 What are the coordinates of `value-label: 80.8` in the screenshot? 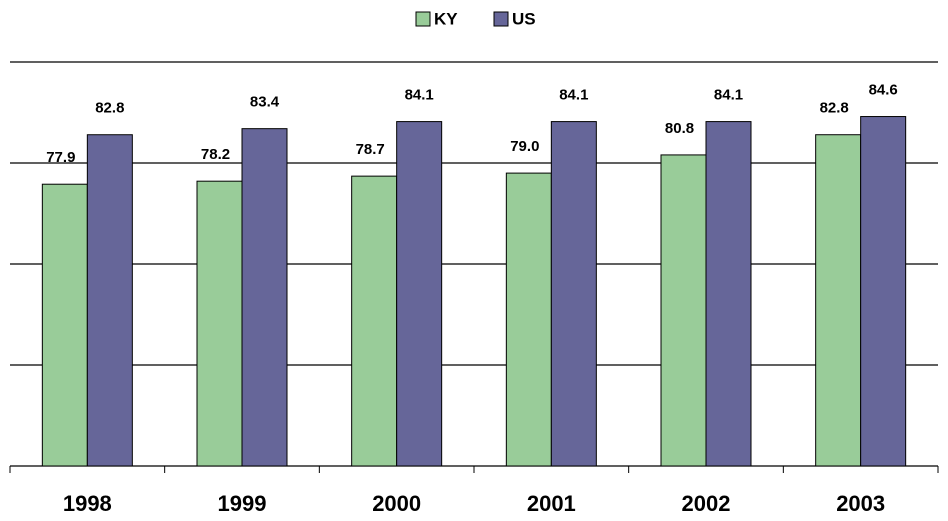 It's located at (679, 128).